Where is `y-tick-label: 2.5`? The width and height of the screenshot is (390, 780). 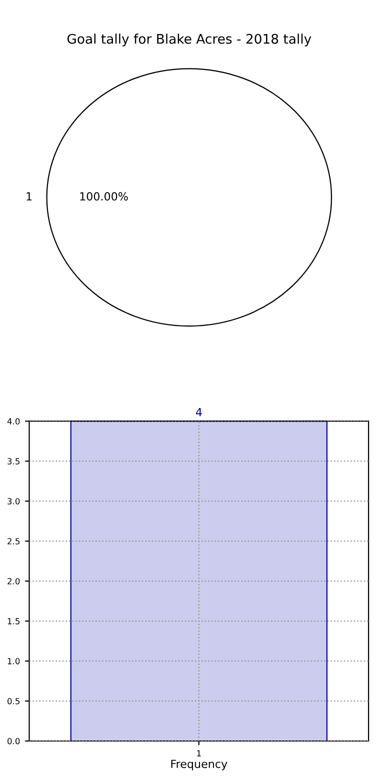
y-tick-label: 2.5 is located at coordinates (14, 541).